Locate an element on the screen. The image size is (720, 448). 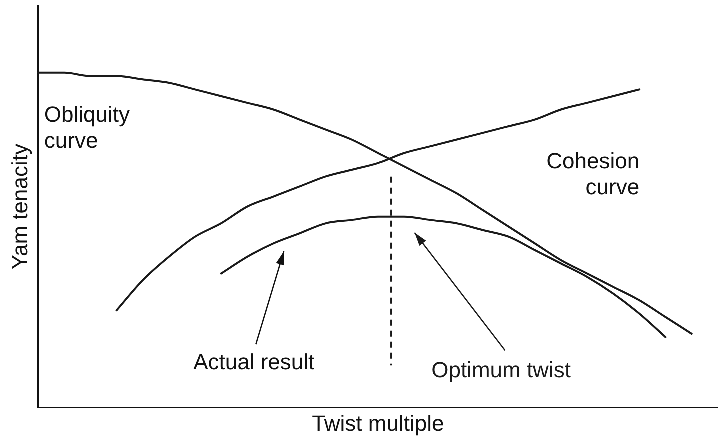
series-label: Obliquity curve is located at coordinates (87, 127).